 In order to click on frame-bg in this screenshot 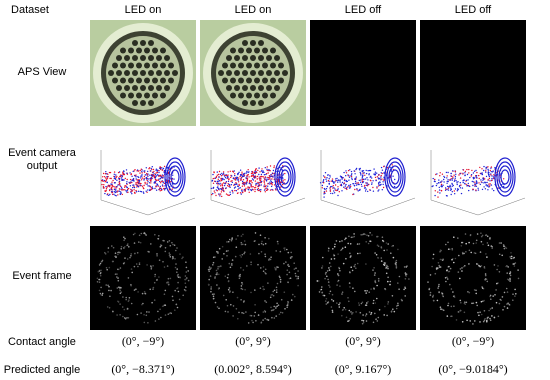, I will do `click(253, 278)`.